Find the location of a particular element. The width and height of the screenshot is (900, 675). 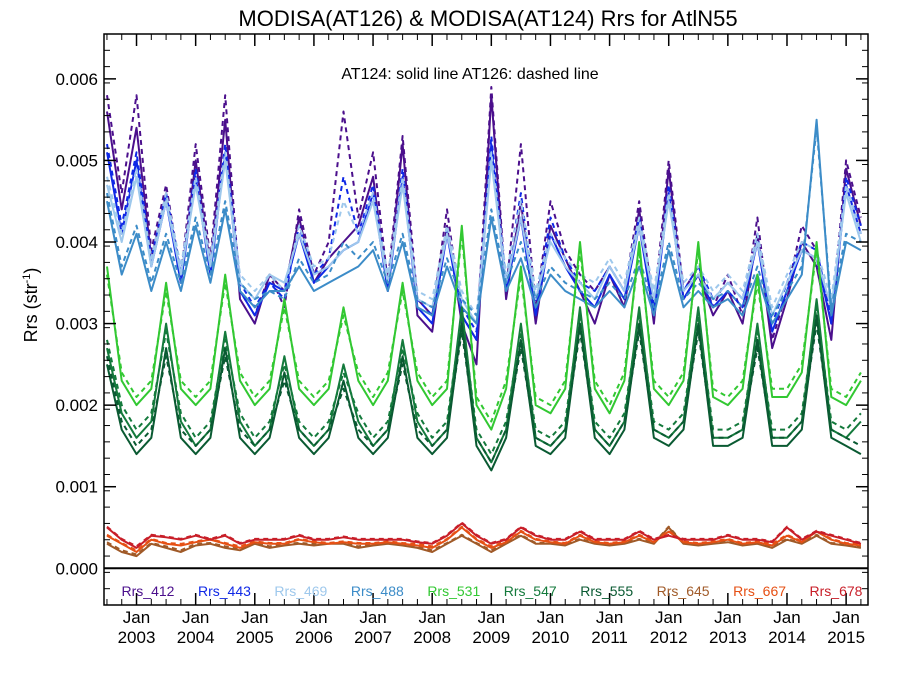

series-line-rrs-678-dashed is located at coordinates (484, 534).